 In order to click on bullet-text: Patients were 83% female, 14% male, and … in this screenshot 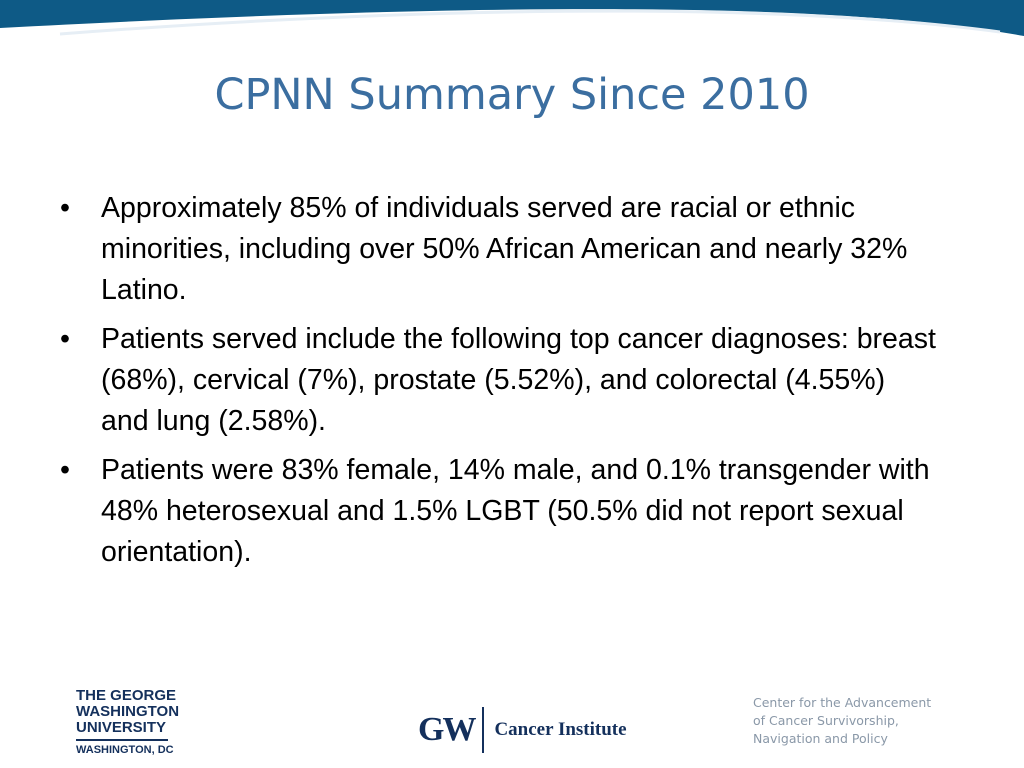, I will do `click(515, 511)`.